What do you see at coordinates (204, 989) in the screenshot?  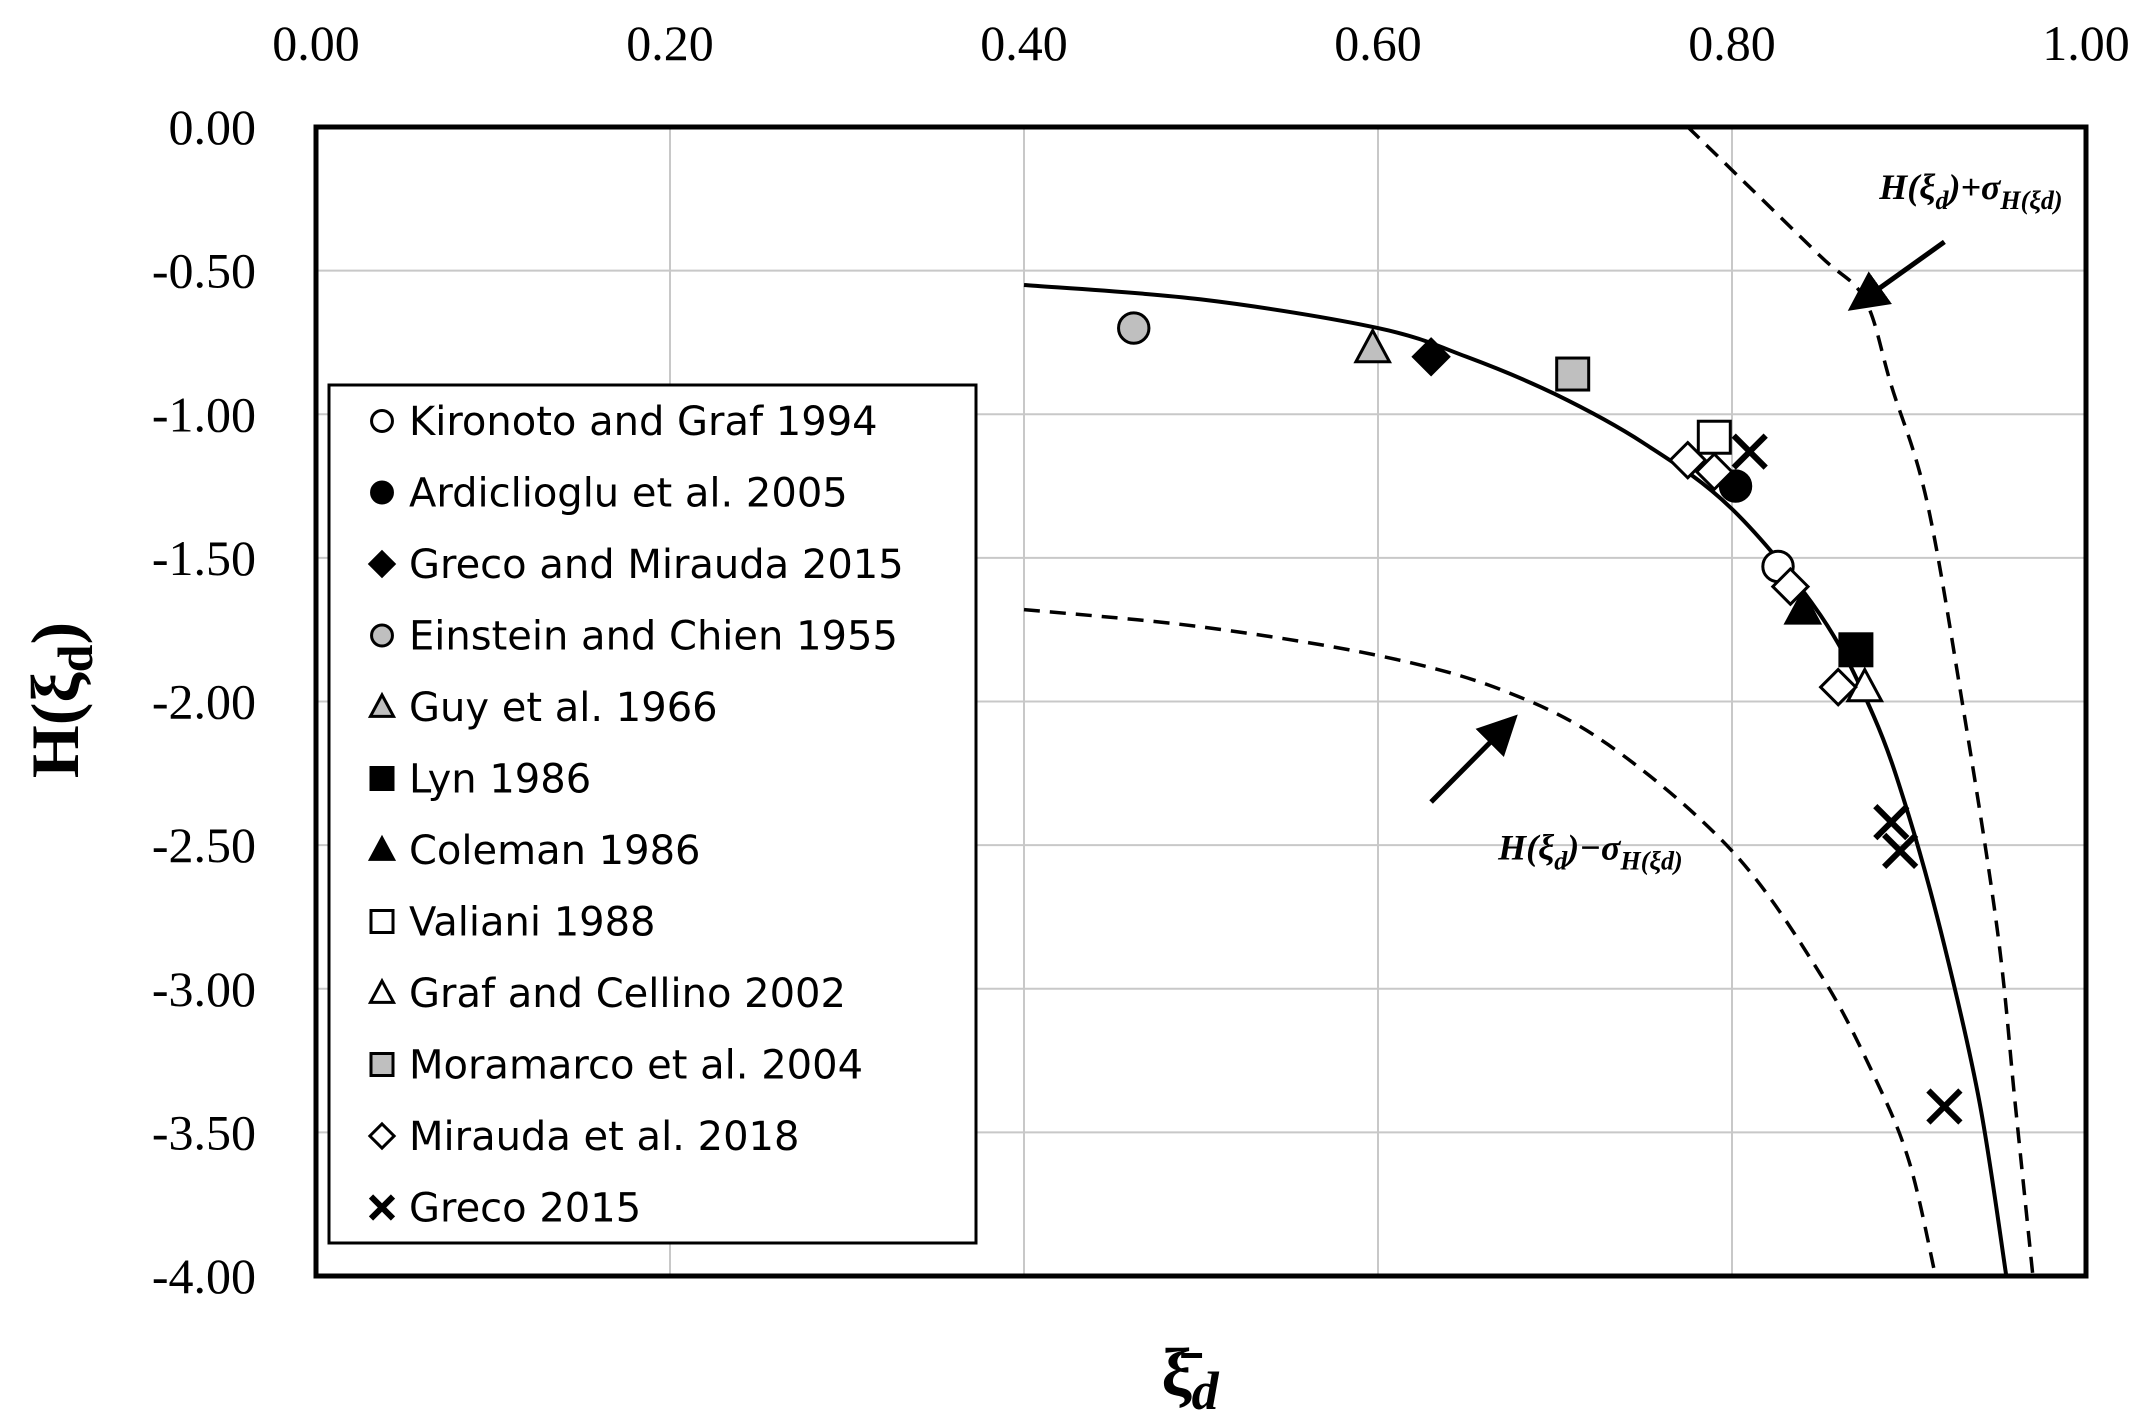 I see `y-tick-label: -3.00` at bounding box center [204, 989].